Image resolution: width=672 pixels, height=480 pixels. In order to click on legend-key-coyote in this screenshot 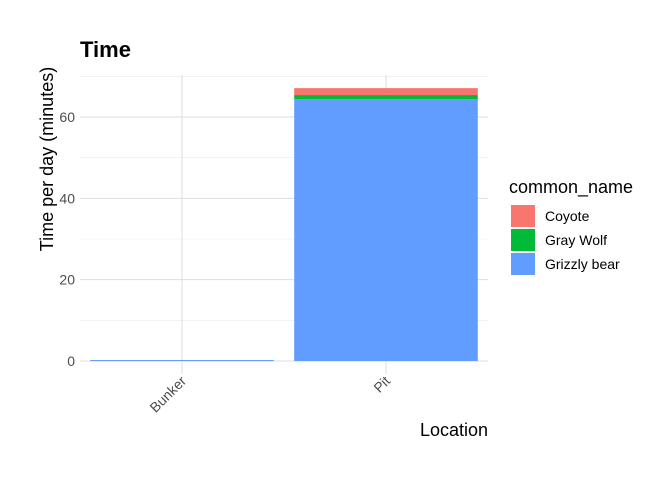, I will do `click(523, 216)`.